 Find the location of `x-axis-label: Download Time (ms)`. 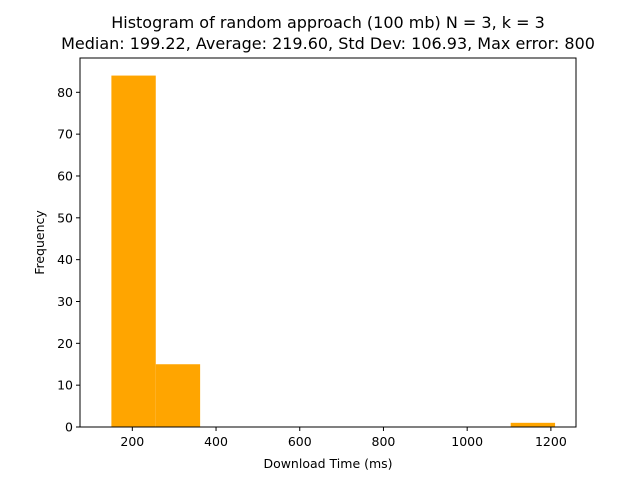

x-axis-label: Download Time (ms) is located at coordinates (327, 463).